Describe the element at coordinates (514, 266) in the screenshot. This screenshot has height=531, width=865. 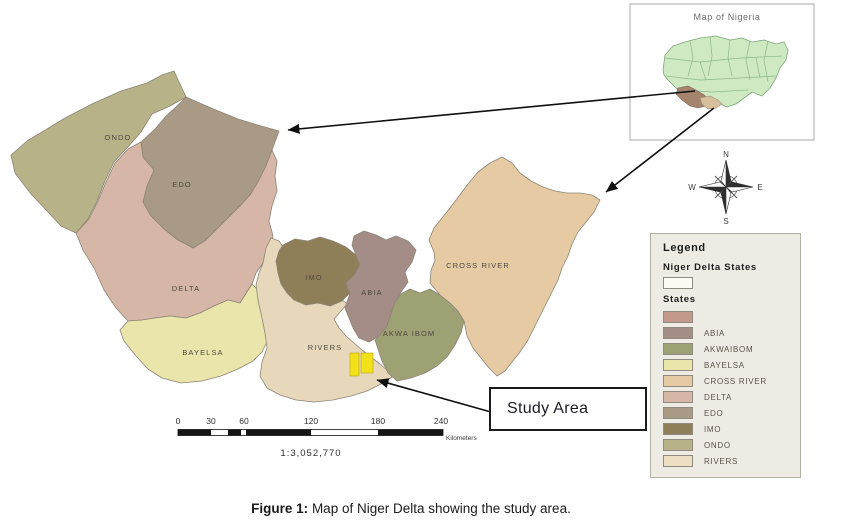
I see `state-polygon-cross-river` at that location.